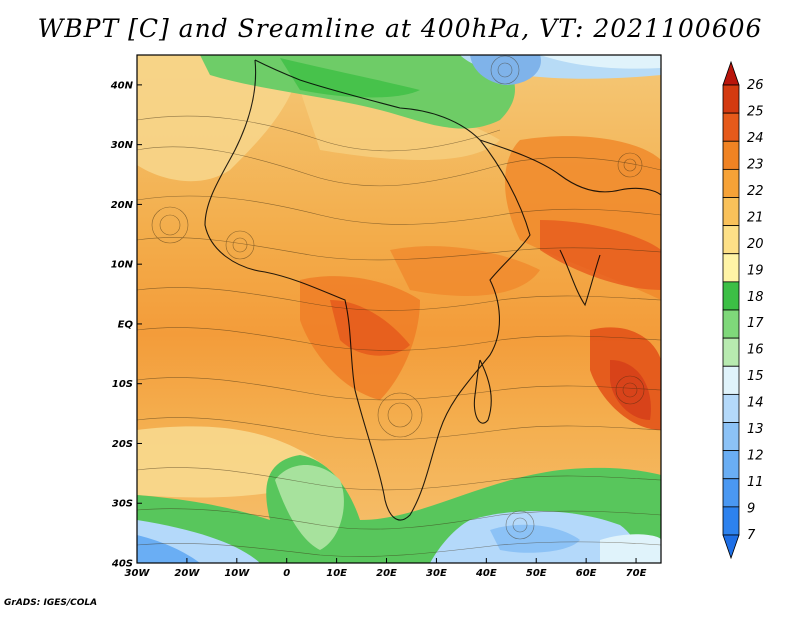 The width and height of the screenshot is (800, 618). Describe the element at coordinates (755, 403) in the screenshot. I see `colorbar-label: 14` at that location.